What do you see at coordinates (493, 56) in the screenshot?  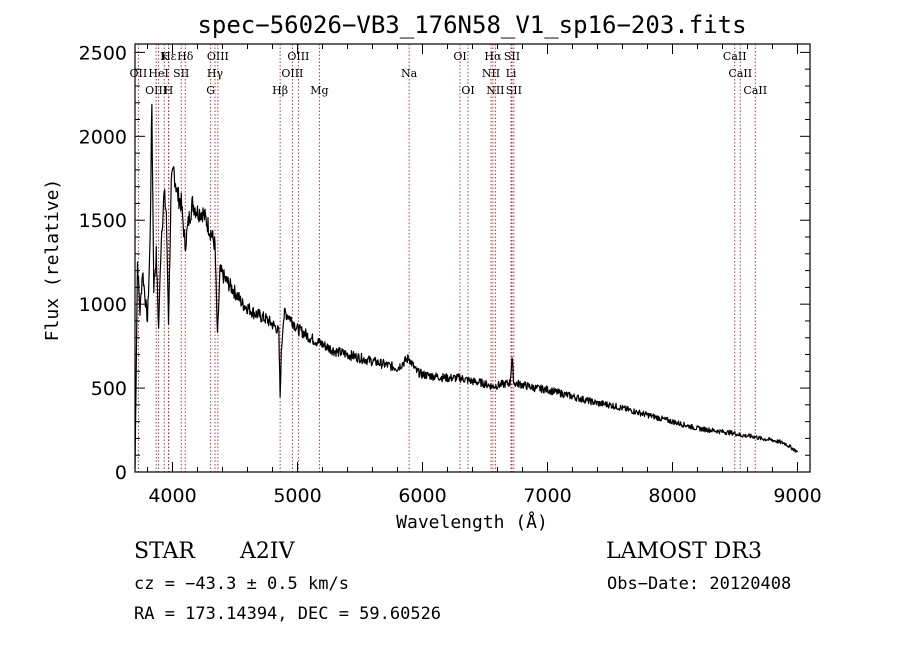 I see `line-label: Hα` at bounding box center [493, 56].